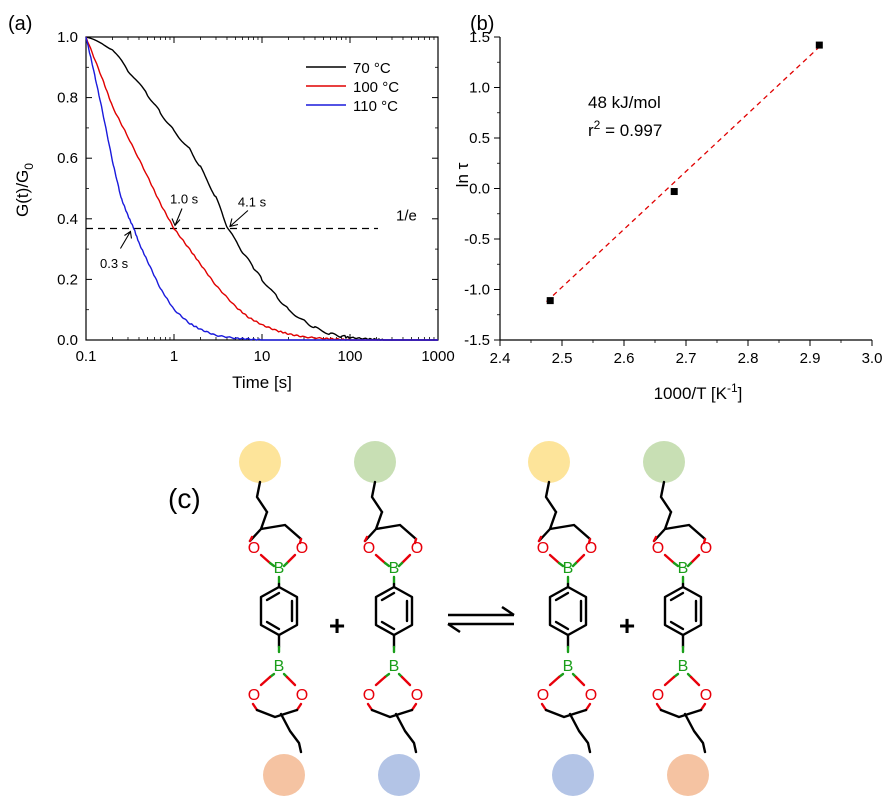  Describe the element at coordinates (580, 559) in the screenshot. I see `top-o-b-bond-right-o` at that location.